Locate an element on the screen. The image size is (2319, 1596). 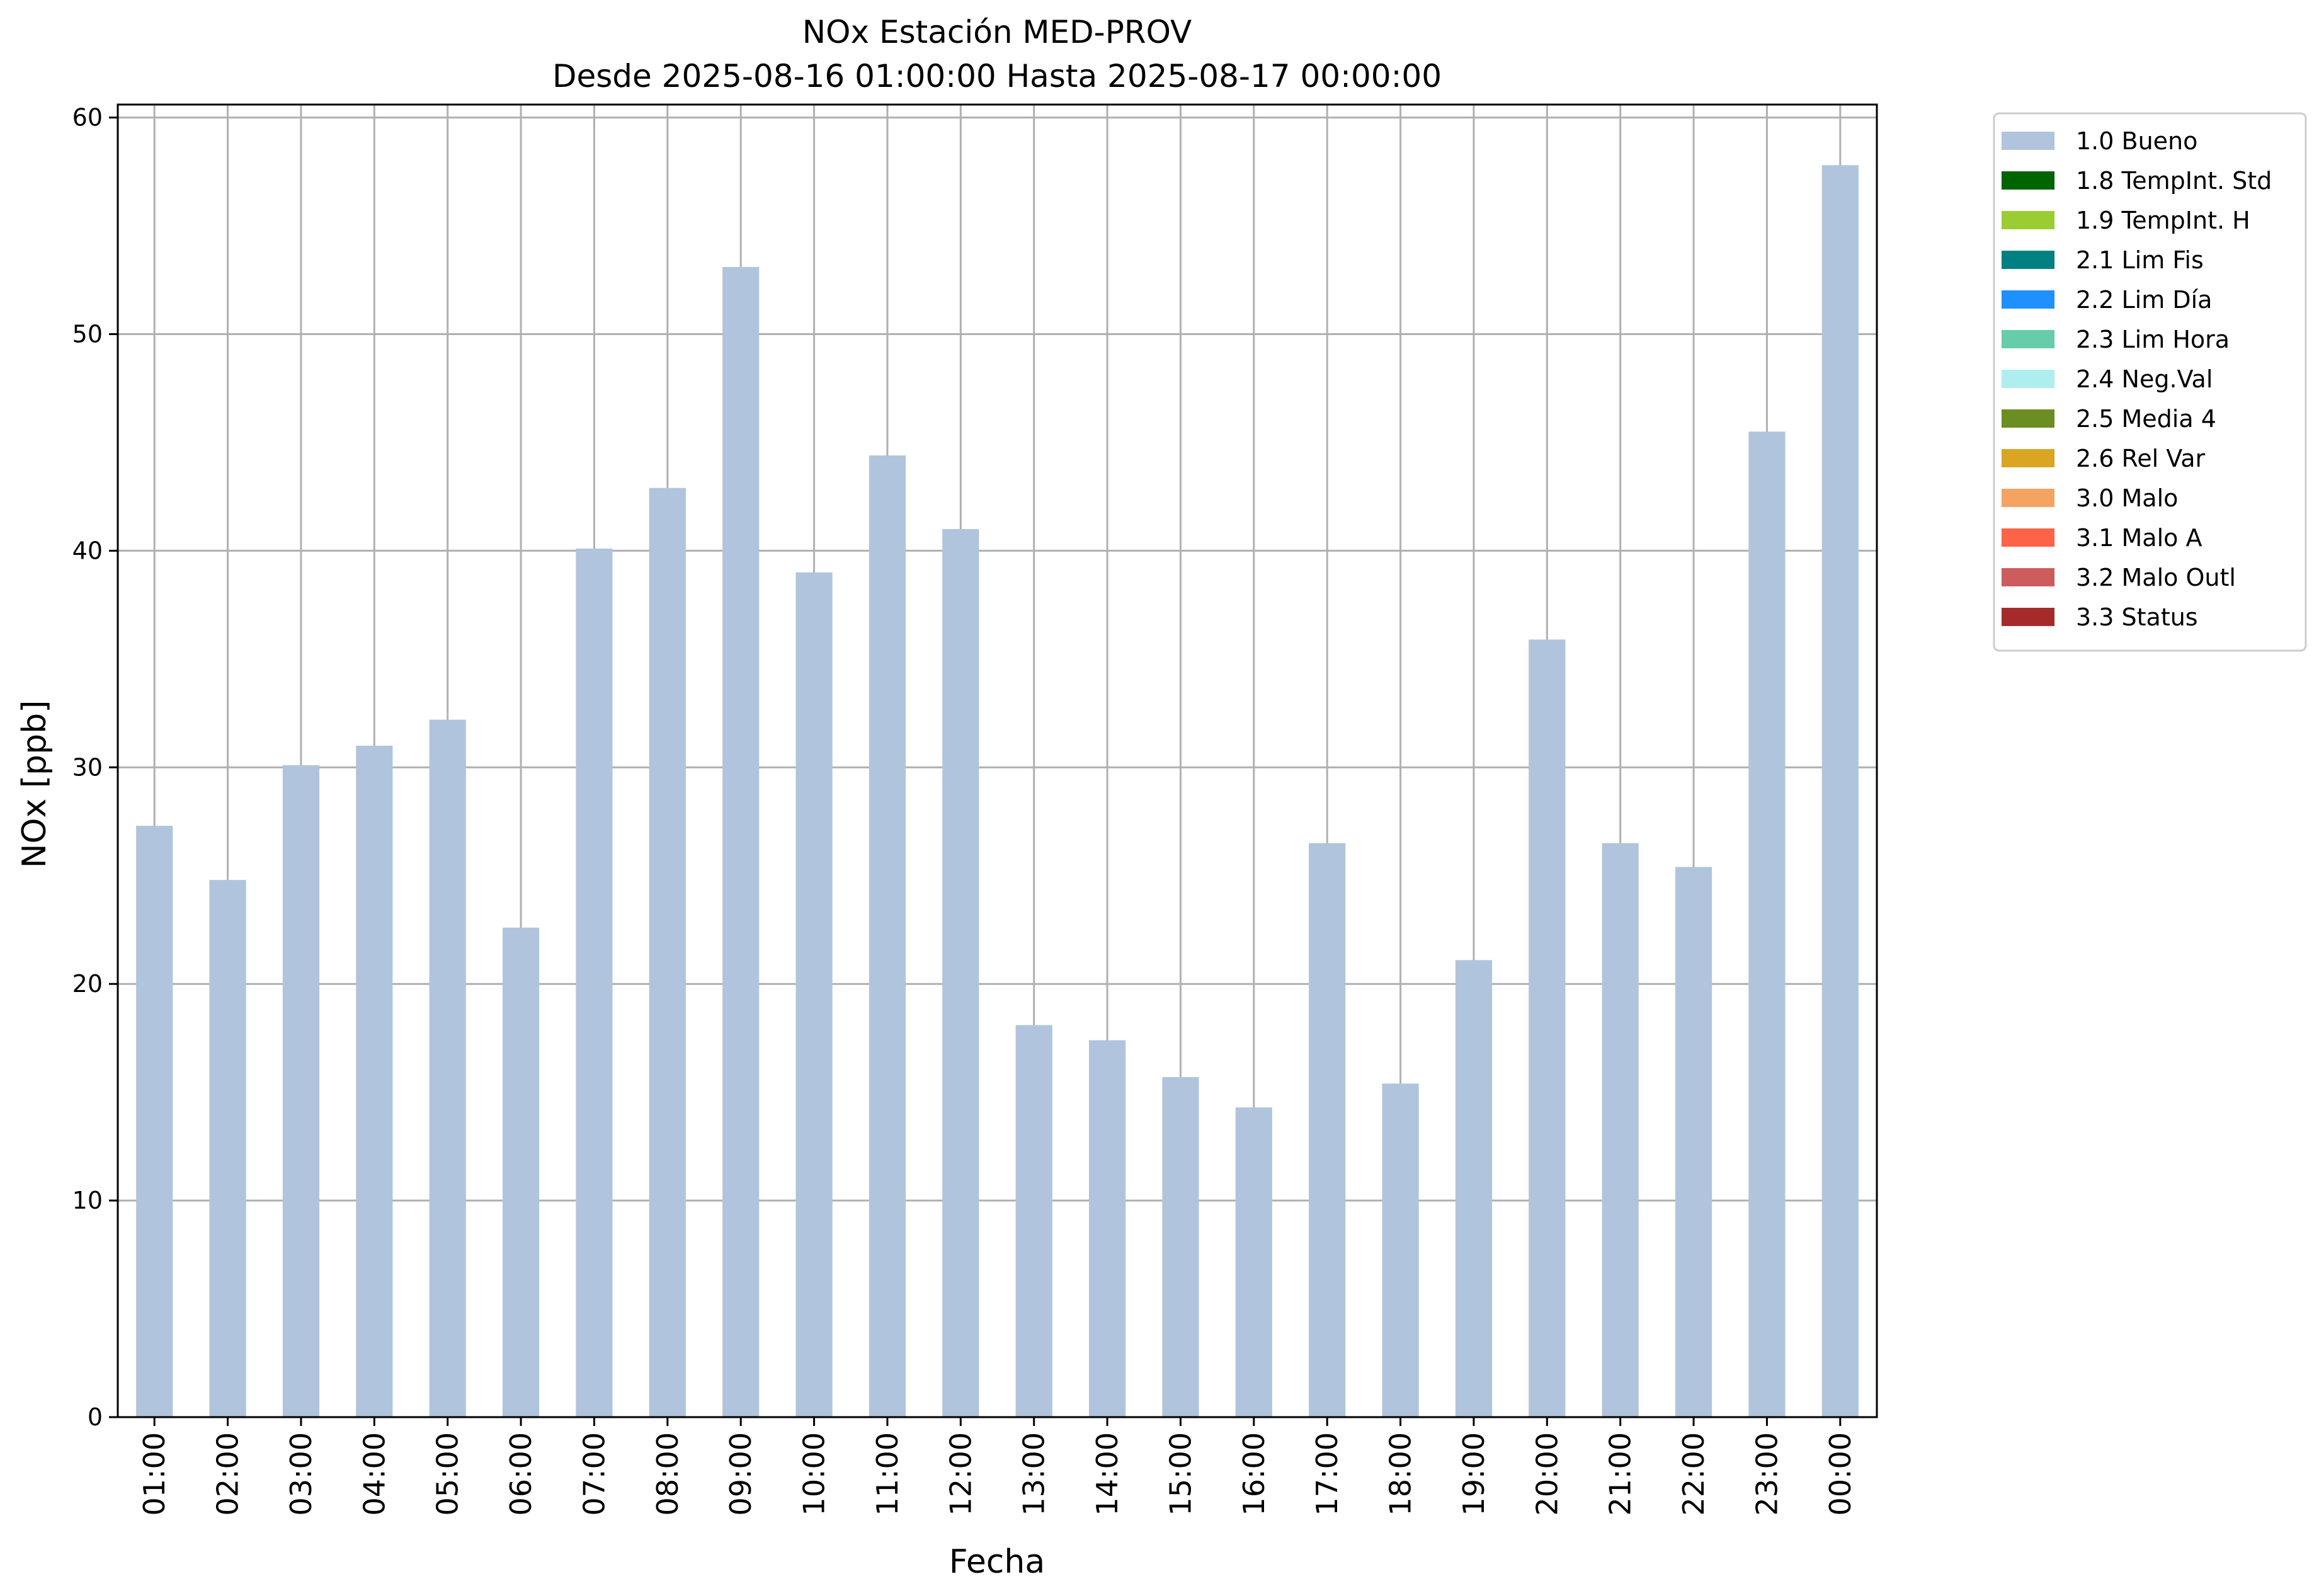
legend-frame is located at coordinates (2150, 382).